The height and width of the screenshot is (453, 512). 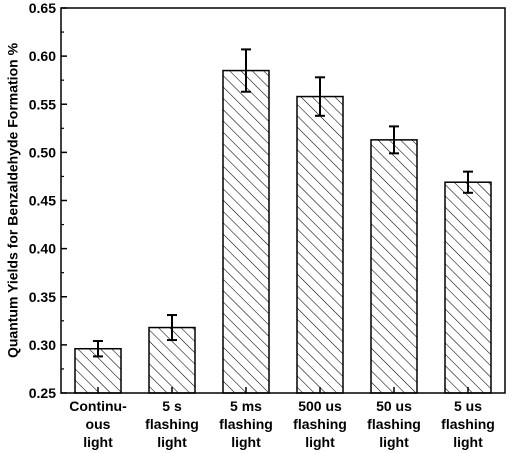 I want to click on y-tick-label: 0.45, so click(x=42, y=201).